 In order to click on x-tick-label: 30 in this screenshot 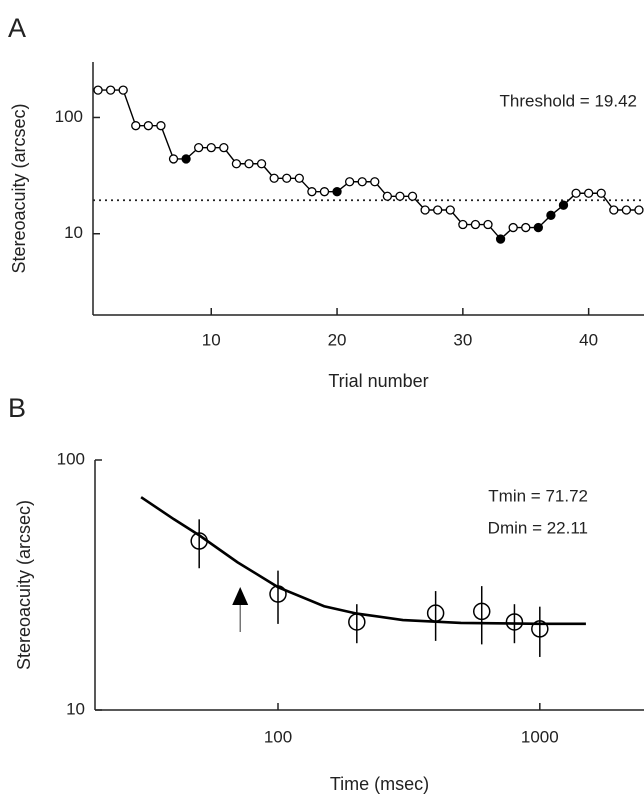, I will do `click(462, 339)`.